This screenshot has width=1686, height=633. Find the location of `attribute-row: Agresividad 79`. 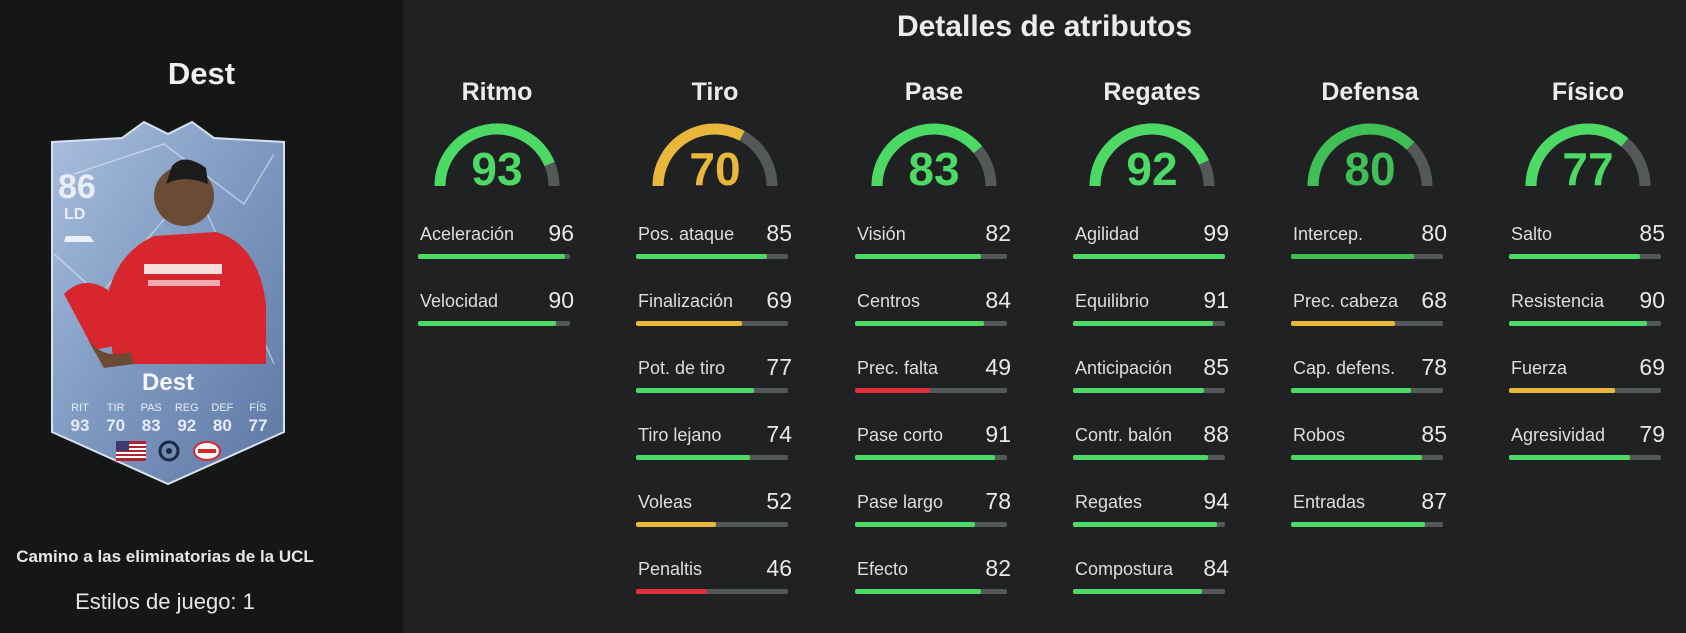

attribute-row: Agresividad 79 is located at coordinates (1588, 443).